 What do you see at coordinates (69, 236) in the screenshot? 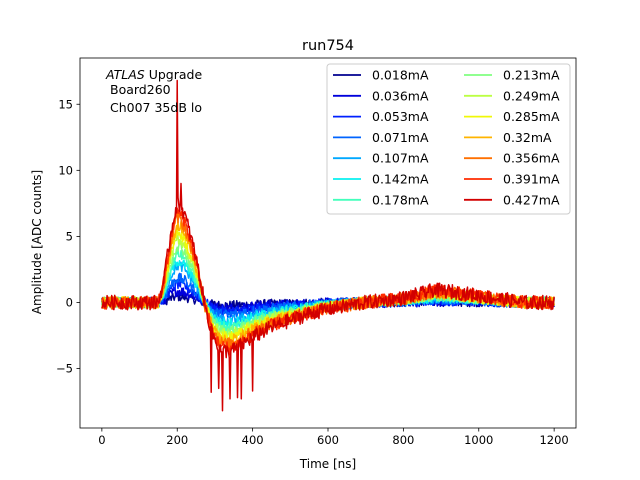
I see `y-tick-label: 5` at bounding box center [69, 236].